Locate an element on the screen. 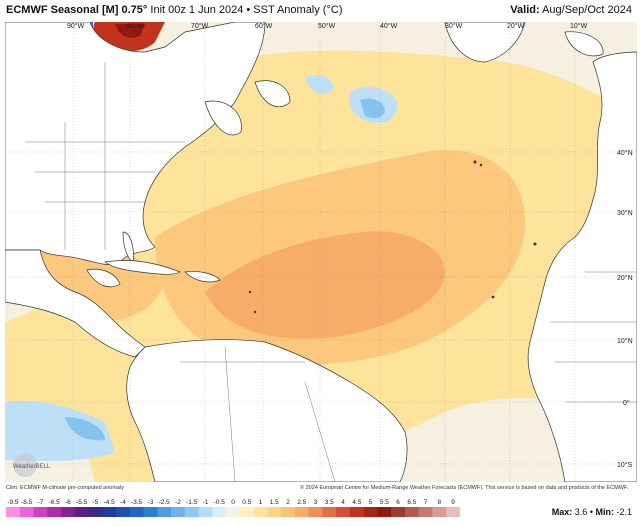  lesser-antilles is located at coordinates (250, 292).